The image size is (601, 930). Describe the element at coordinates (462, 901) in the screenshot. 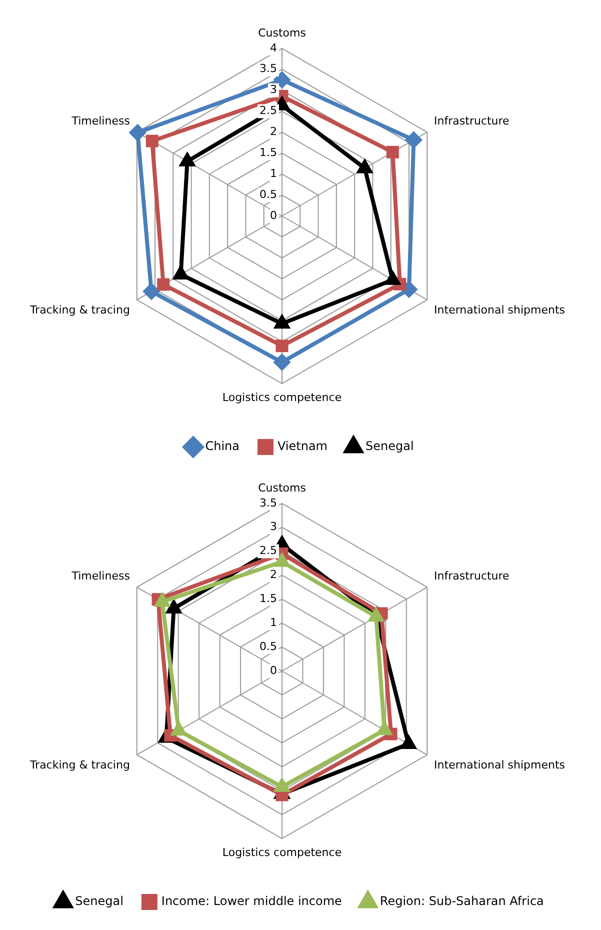

I see `legend-label: Region: Sub-Saharan Africa` at that location.